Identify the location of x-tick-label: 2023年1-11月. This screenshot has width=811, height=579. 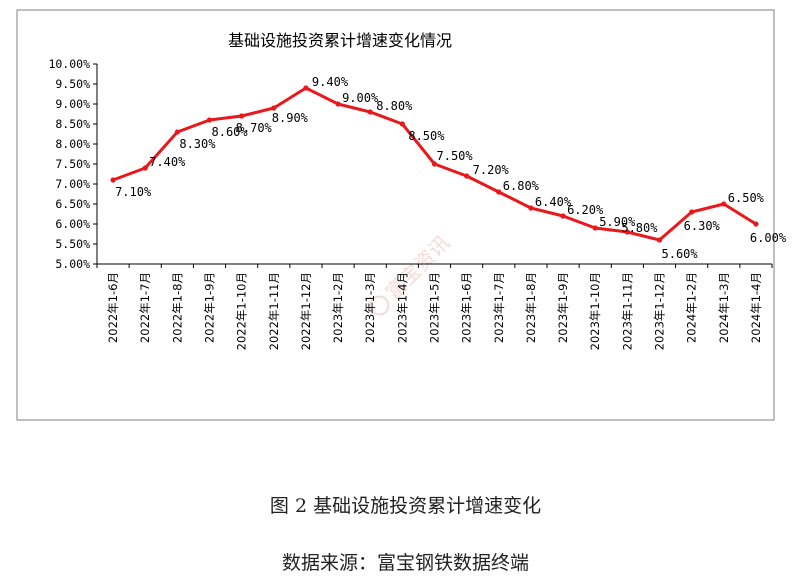
(627, 311).